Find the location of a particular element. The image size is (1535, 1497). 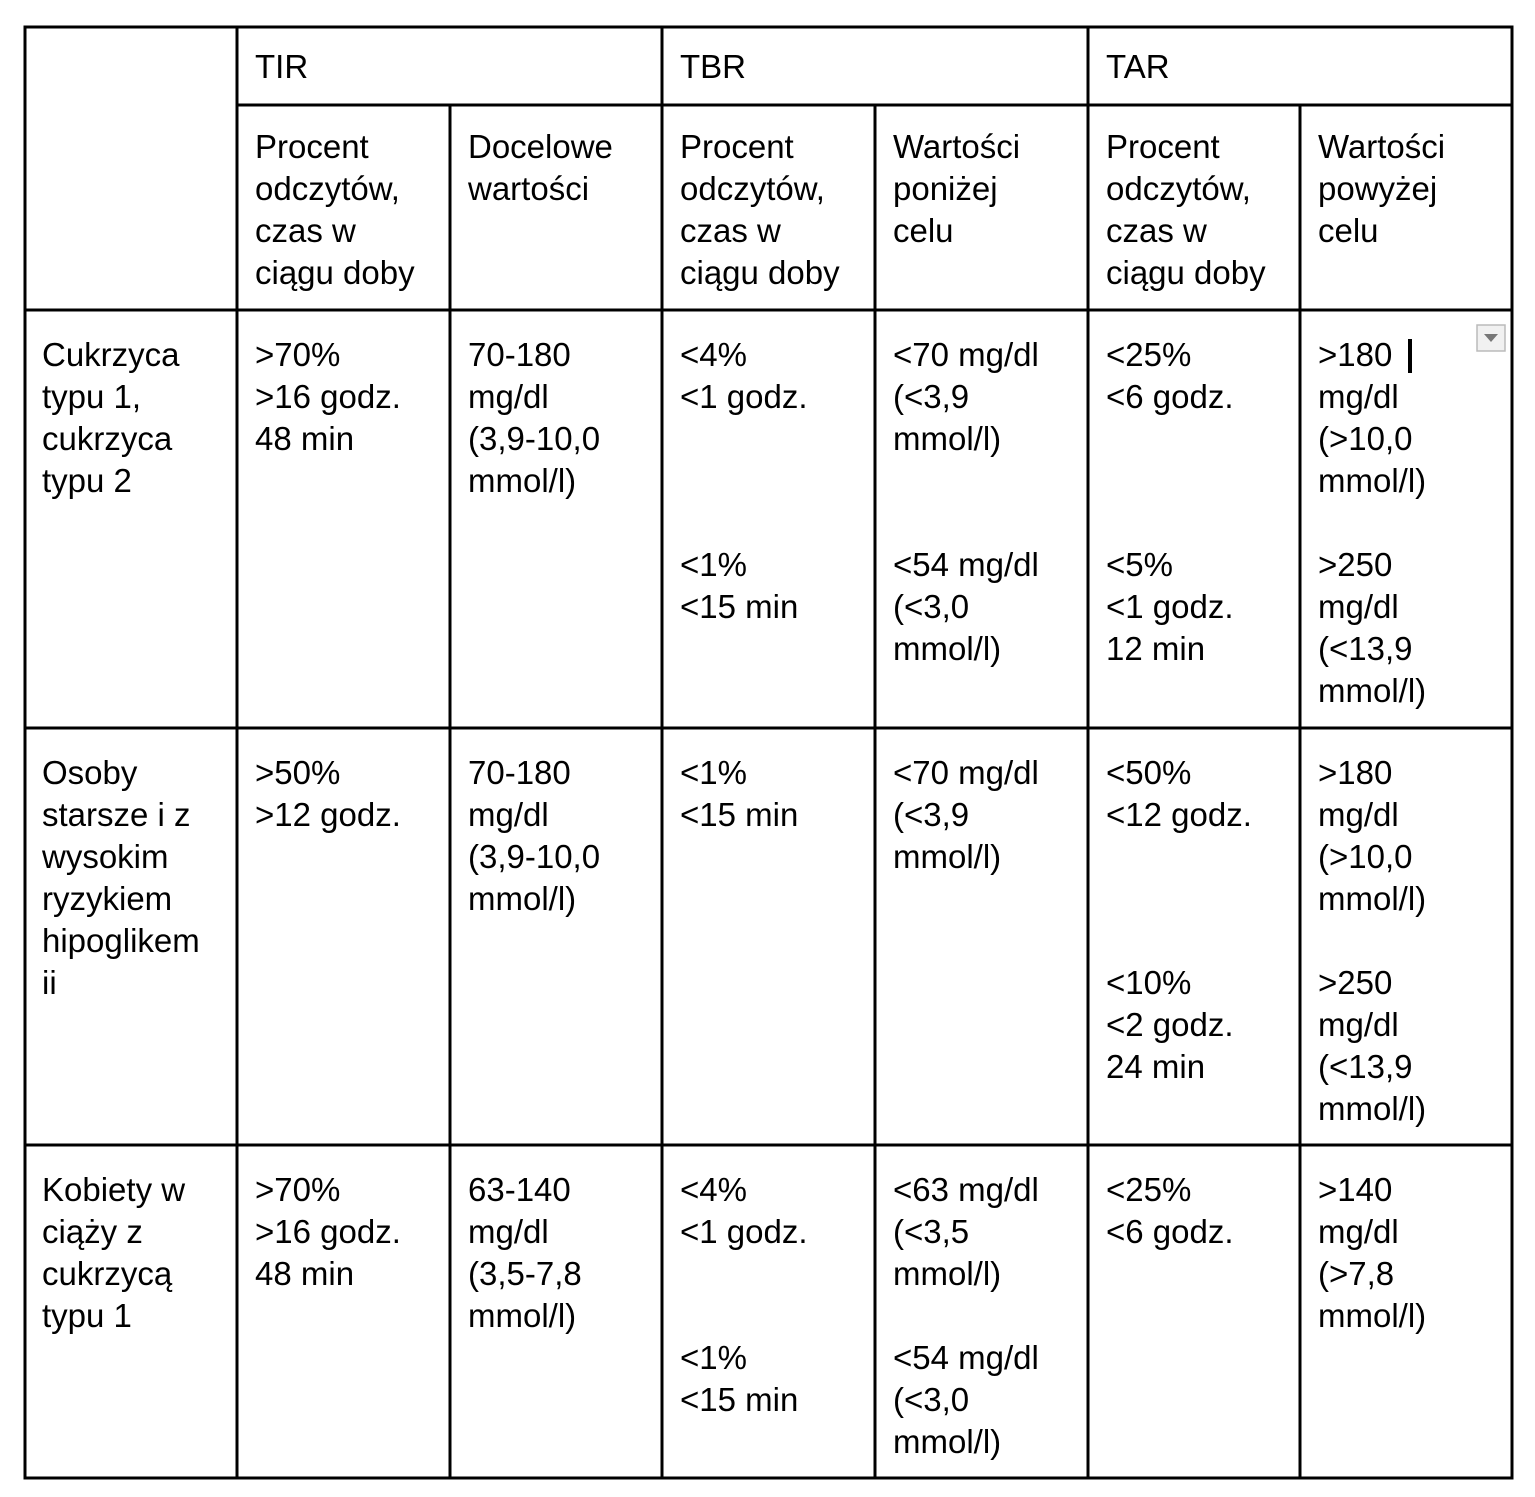

cell-text: <12 godz. is located at coordinates (1179, 814).